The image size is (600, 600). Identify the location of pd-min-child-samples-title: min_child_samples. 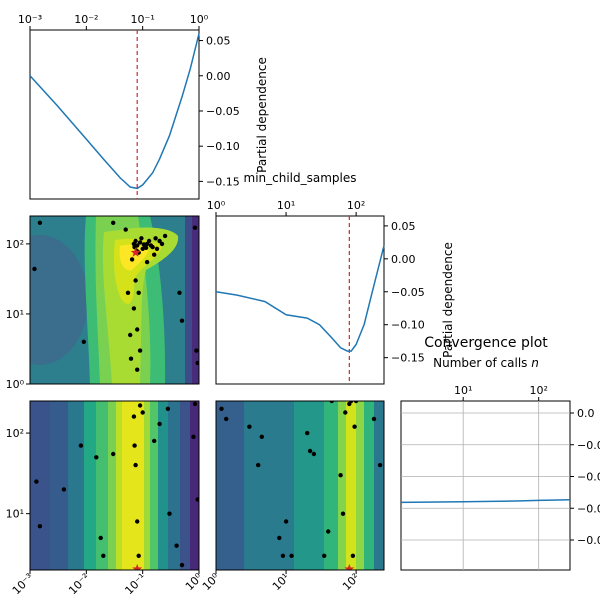
(300, 178).